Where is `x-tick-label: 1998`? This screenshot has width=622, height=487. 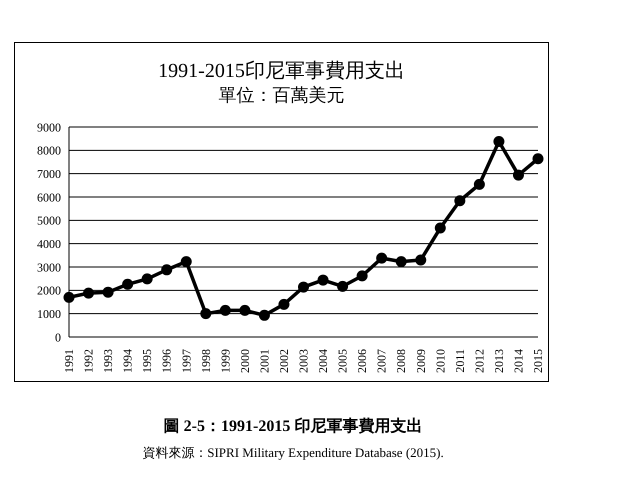 x-tick-label: 1998 is located at coordinates (205, 361).